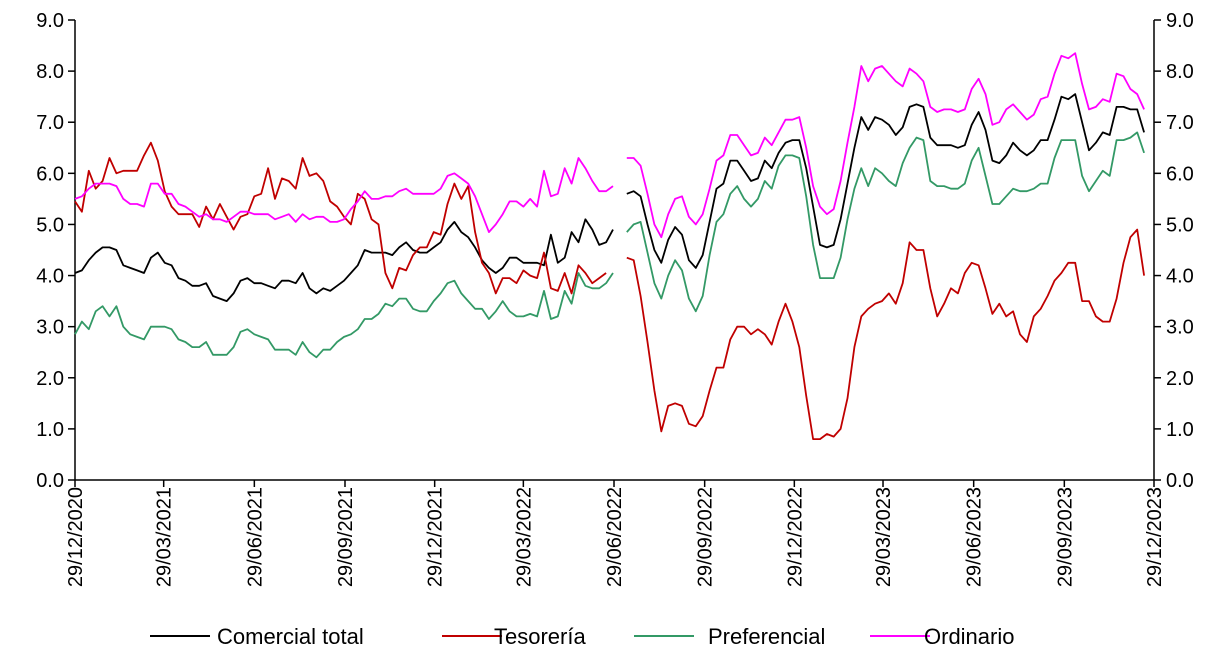 This screenshot has width=1224, height=649. Describe the element at coordinates (1065, 537) in the screenshot. I see `x-tick-label: 29/09/2023` at that location.